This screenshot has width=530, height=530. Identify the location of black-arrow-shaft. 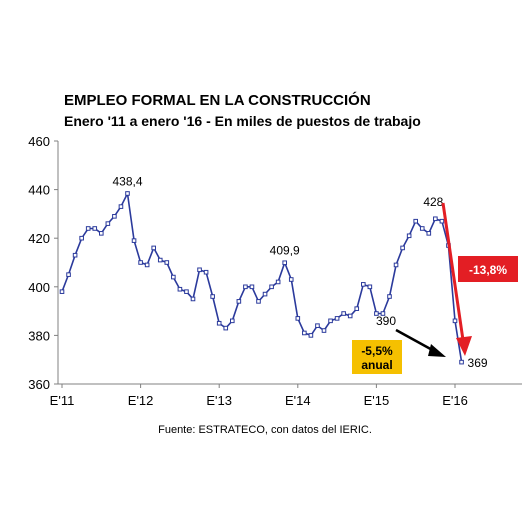
(416, 341).